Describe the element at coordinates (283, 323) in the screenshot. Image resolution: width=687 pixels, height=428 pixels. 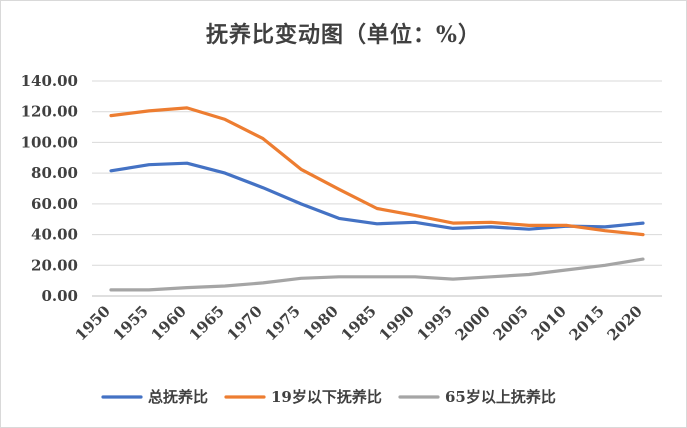
I see `x-tick-label: 1975` at that location.